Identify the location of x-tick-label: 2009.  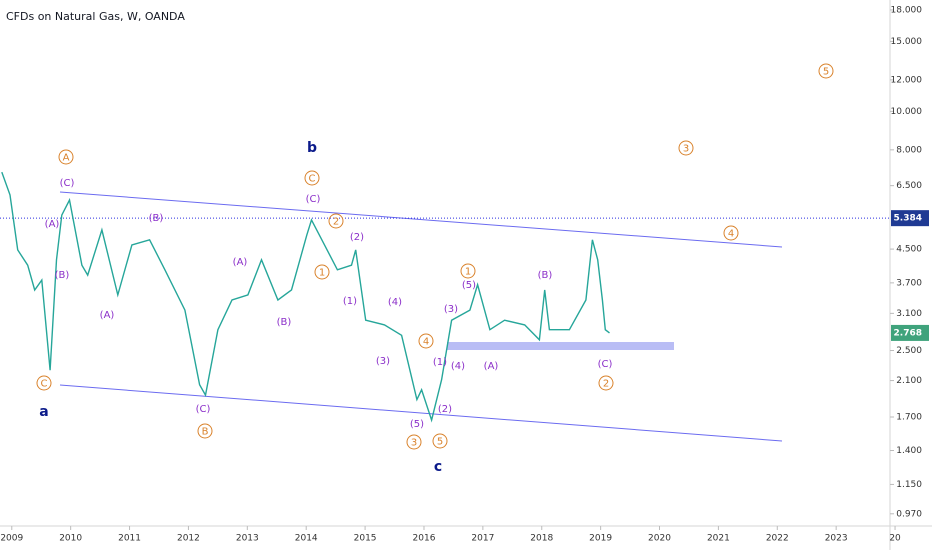
(11, 539).